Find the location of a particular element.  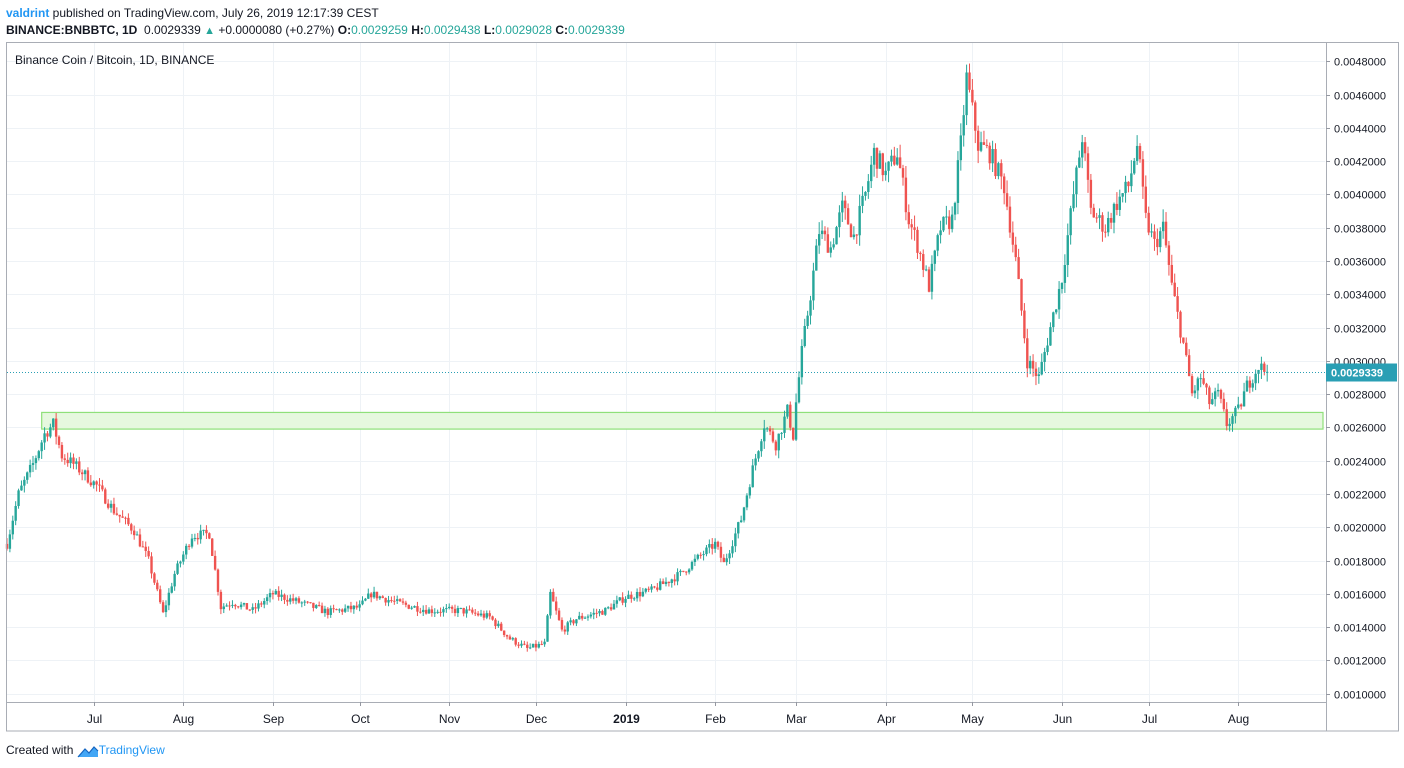

price-tick-label: 0.0010000 is located at coordinates (1360, 696).